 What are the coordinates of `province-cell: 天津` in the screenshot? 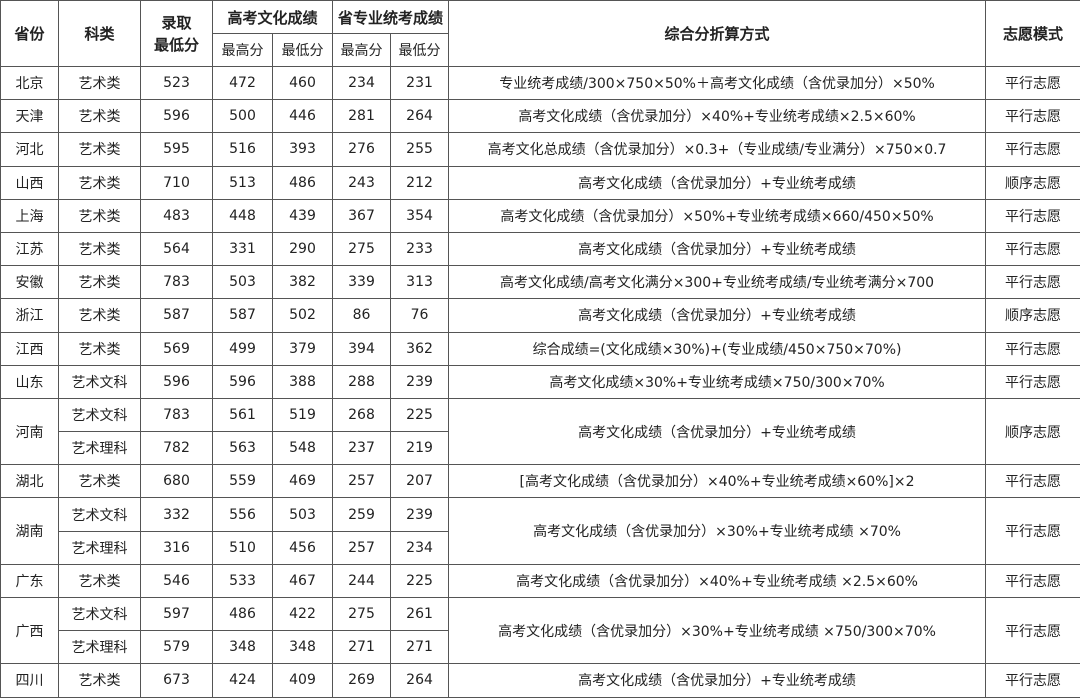 It's located at (29, 116).